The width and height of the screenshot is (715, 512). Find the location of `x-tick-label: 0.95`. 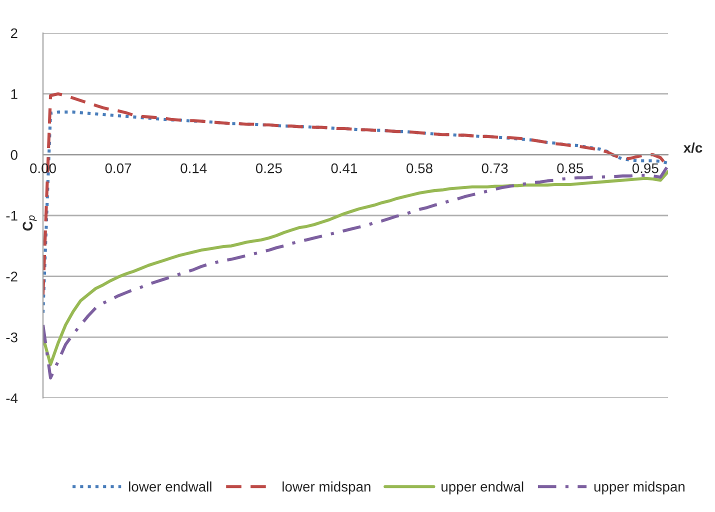

x-tick-label: 0.95 is located at coordinates (645, 168).